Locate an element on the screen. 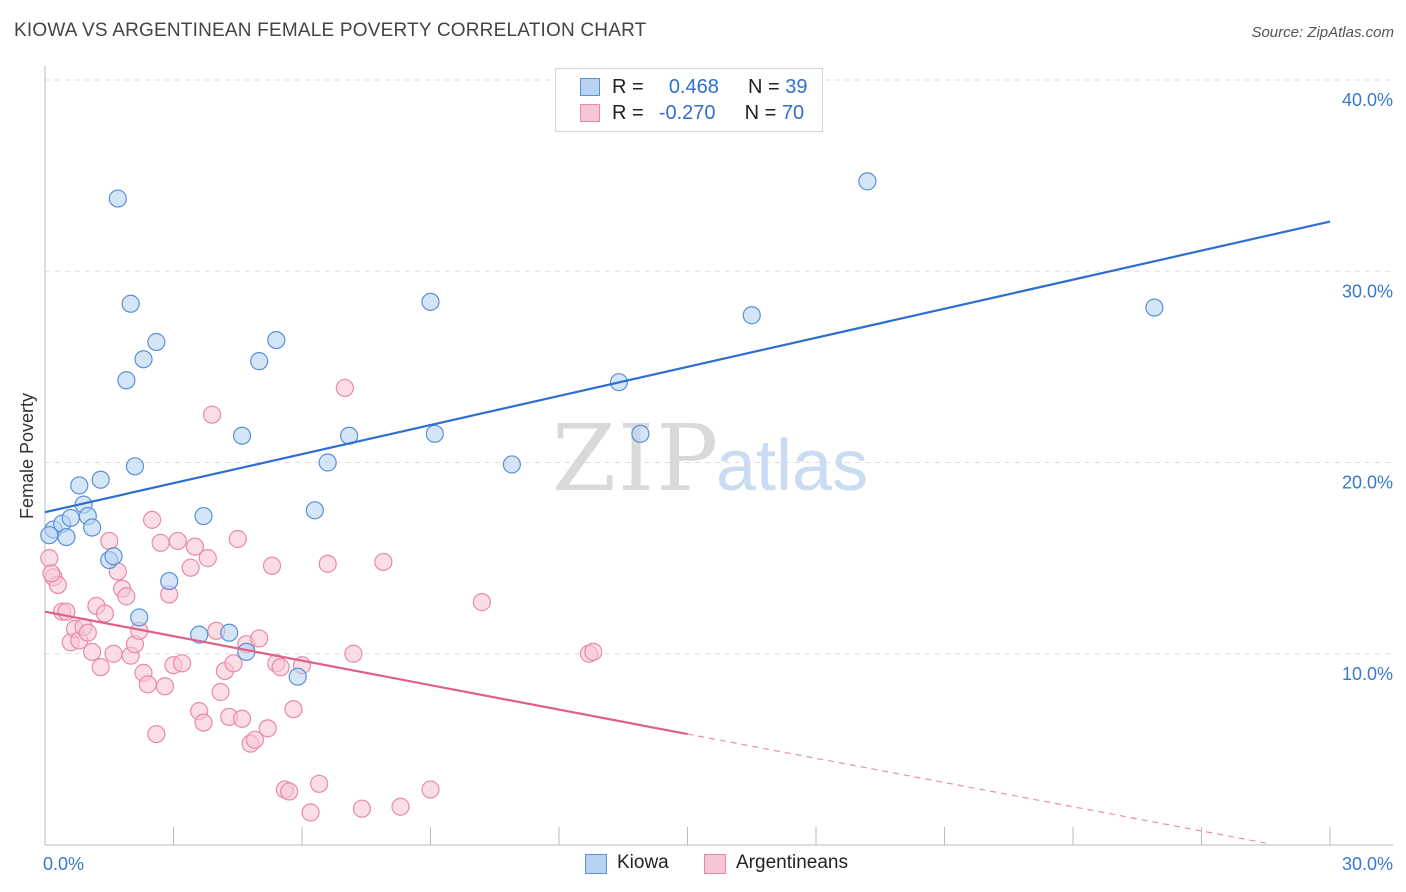 Image resolution: width=1406 pixels, height=892 pixels. kiowa-legend-swatch is located at coordinates (596, 864).